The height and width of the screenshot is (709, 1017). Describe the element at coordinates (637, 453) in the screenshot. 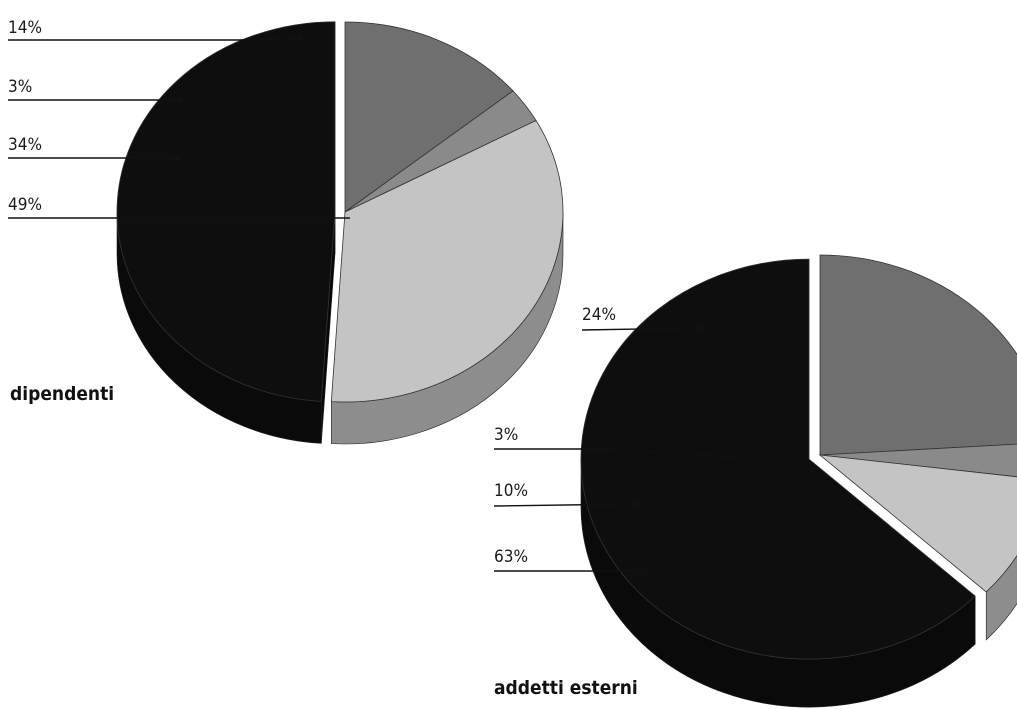

I see `leader-line-3pct-b` at that location.